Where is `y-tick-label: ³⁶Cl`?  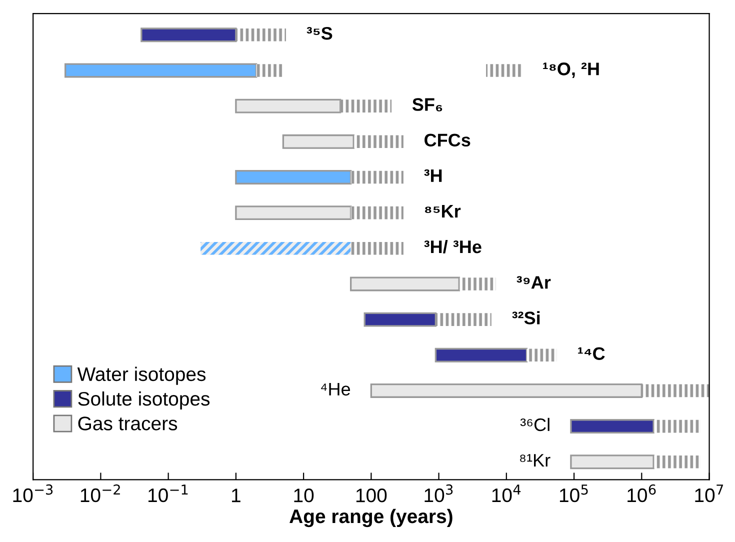 y-tick-label: ³⁶Cl is located at coordinates (535, 425).